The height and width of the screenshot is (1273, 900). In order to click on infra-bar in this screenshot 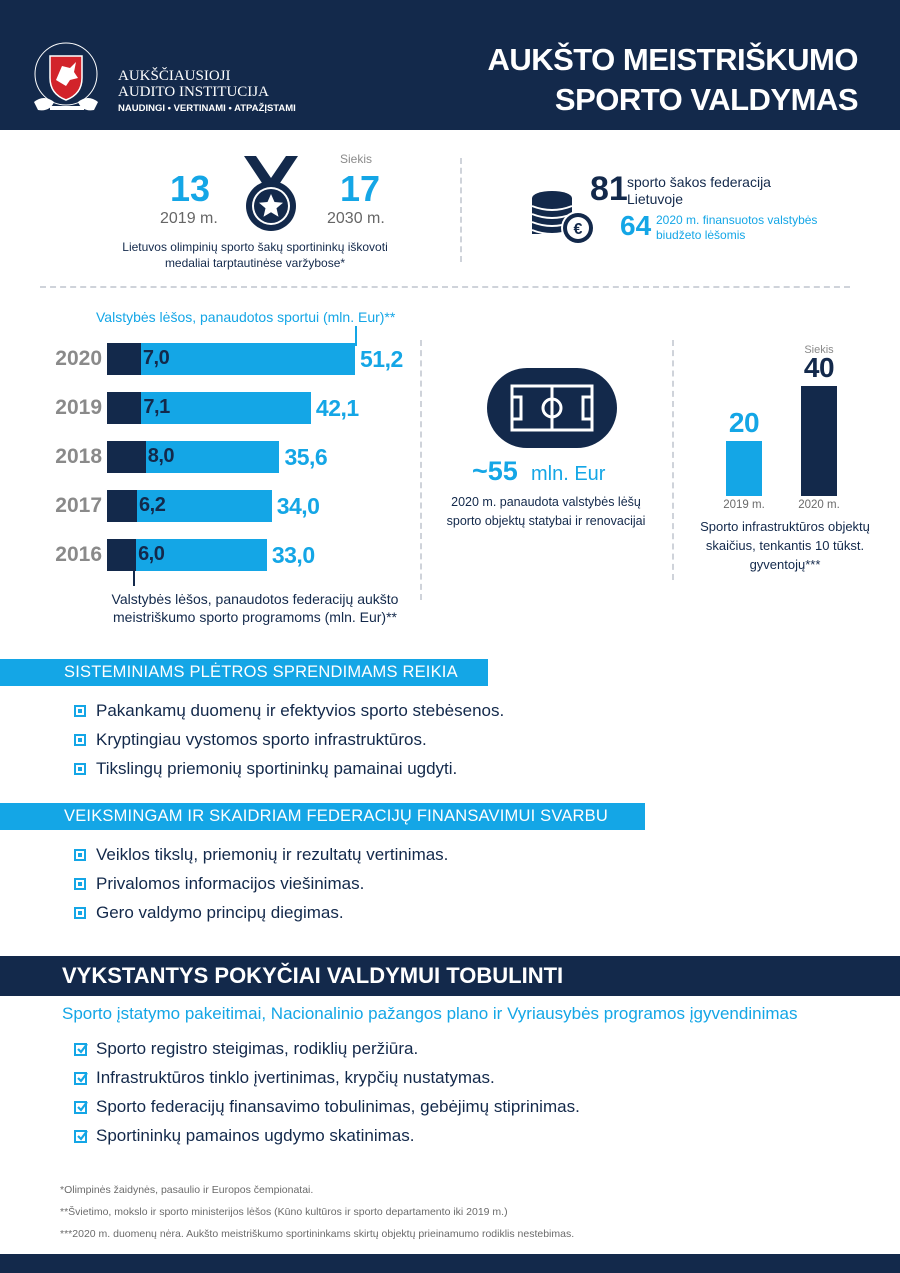, I will do `click(744, 468)`.